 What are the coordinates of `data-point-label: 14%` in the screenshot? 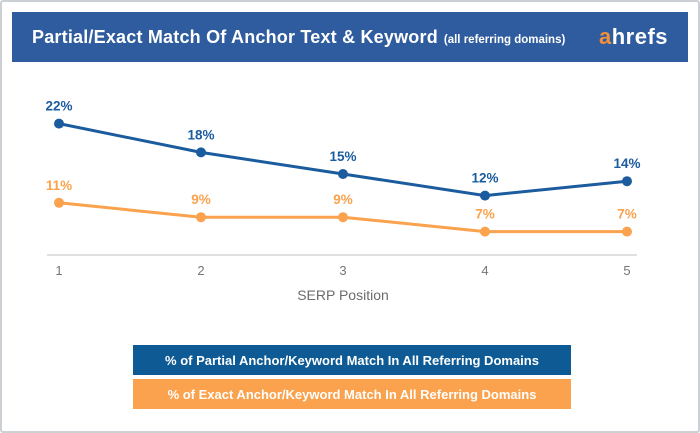 It's located at (626, 163).